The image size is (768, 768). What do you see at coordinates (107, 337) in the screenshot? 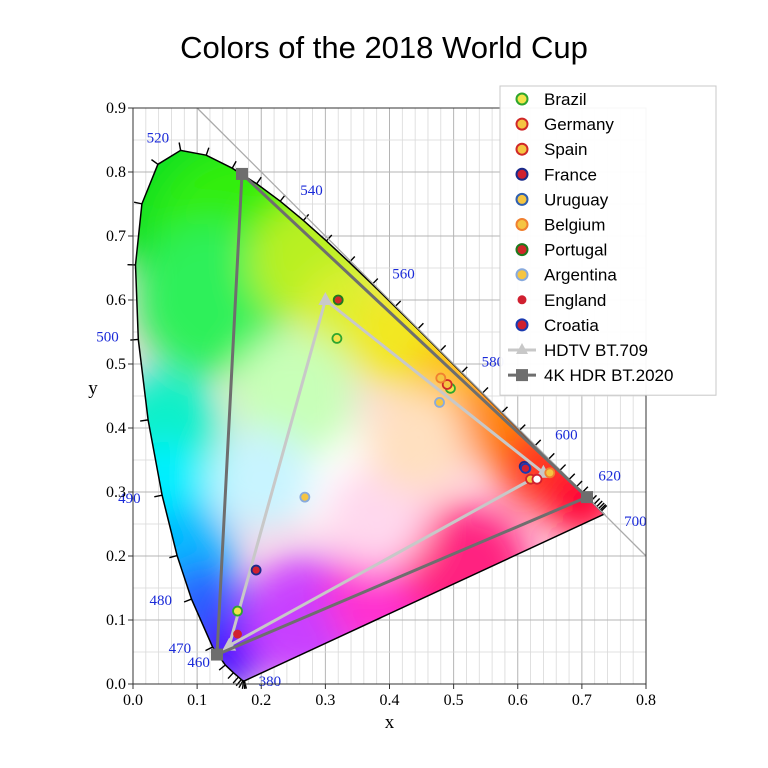
I see `wavelength-label: 500` at bounding box center [107, 337].